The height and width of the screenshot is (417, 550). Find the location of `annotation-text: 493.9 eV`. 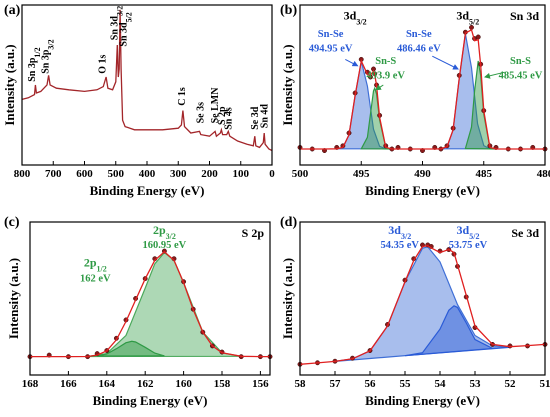

annotation-text: 493.9 eV is located at coordinates (386, 76).